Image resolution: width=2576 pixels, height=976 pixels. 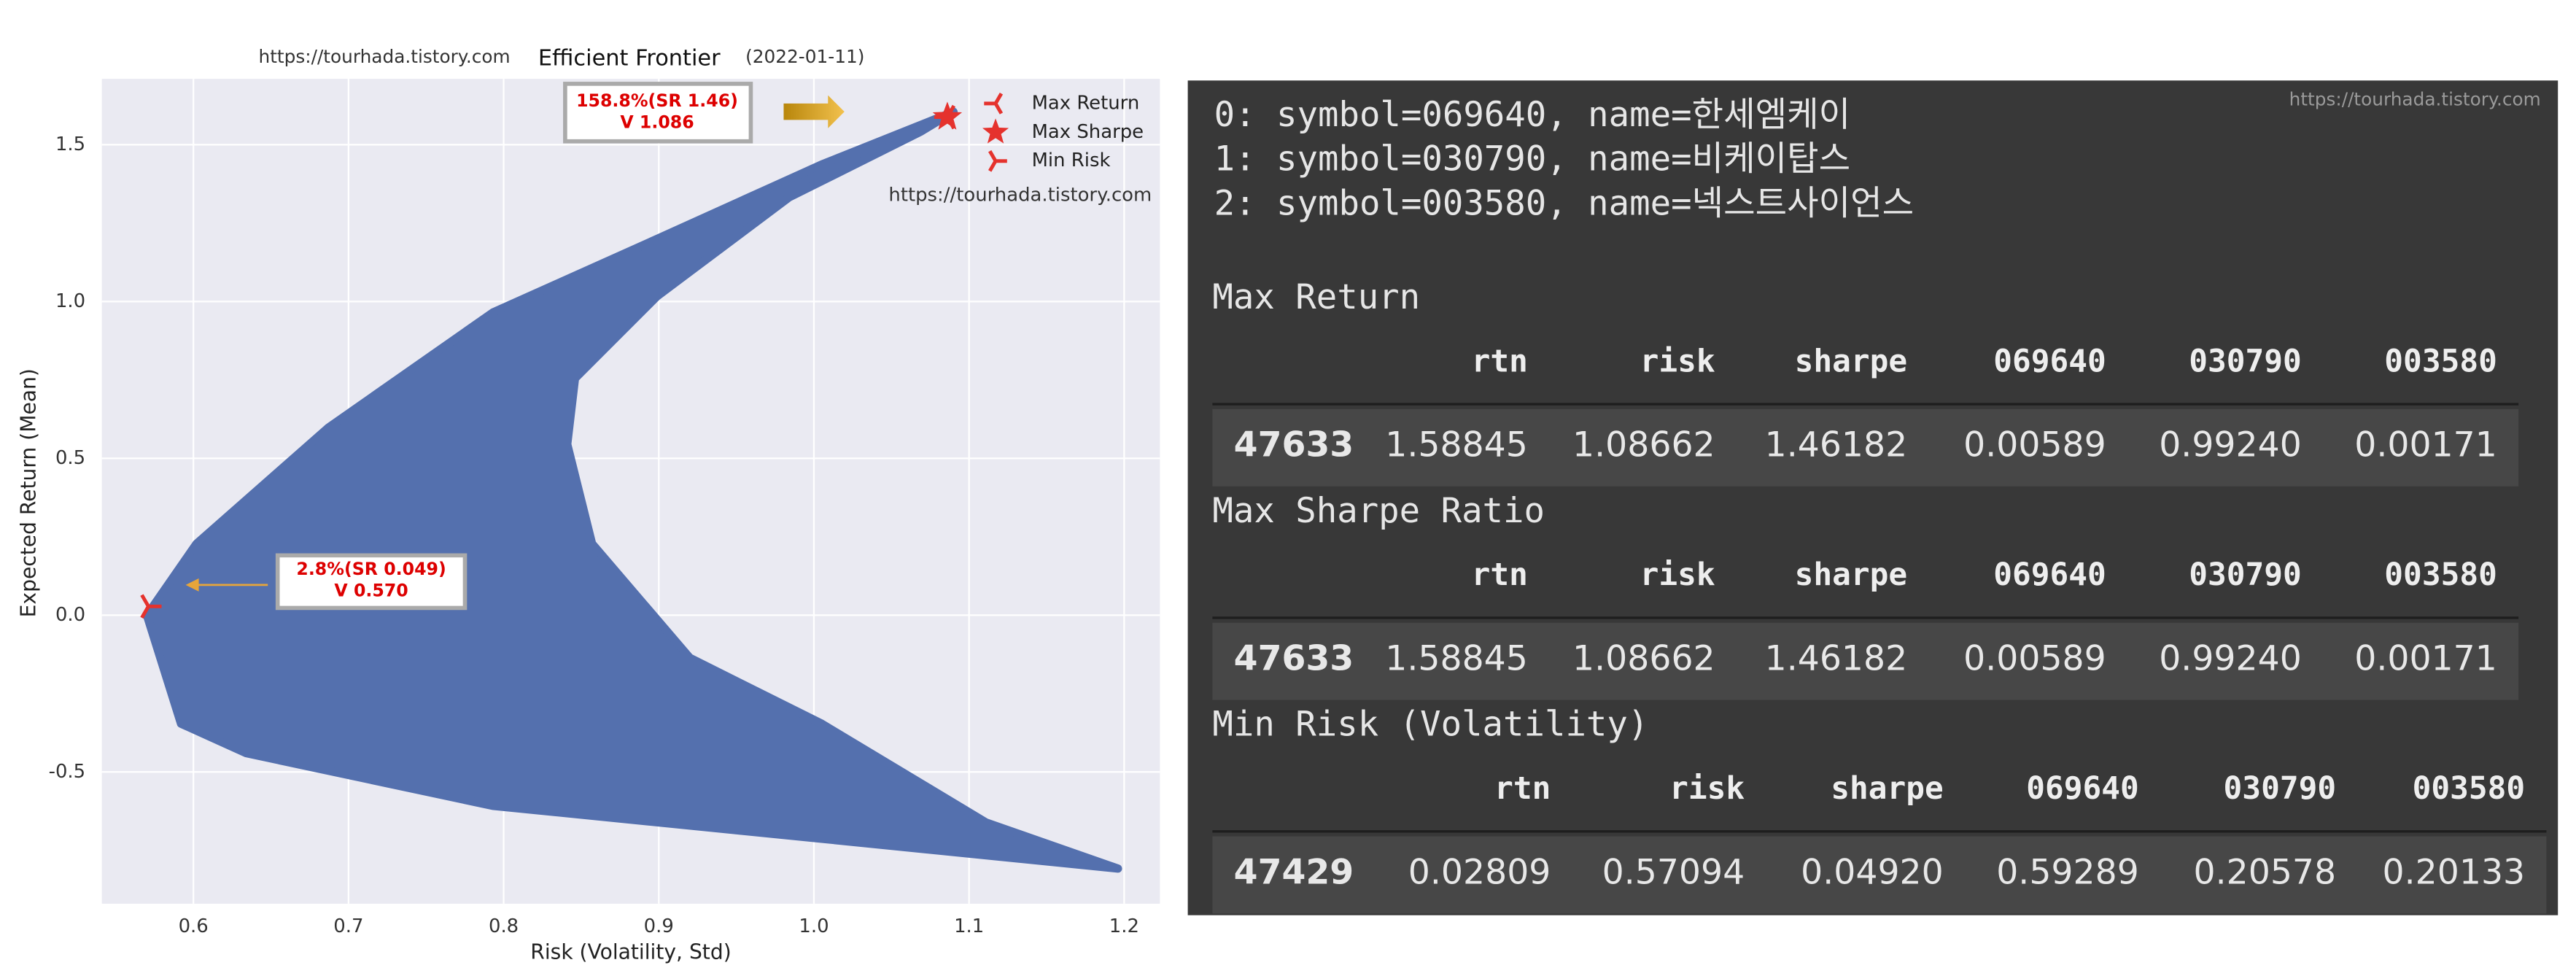 I want to click on legend-label: Min Risk, so click(x=1072, y=161).